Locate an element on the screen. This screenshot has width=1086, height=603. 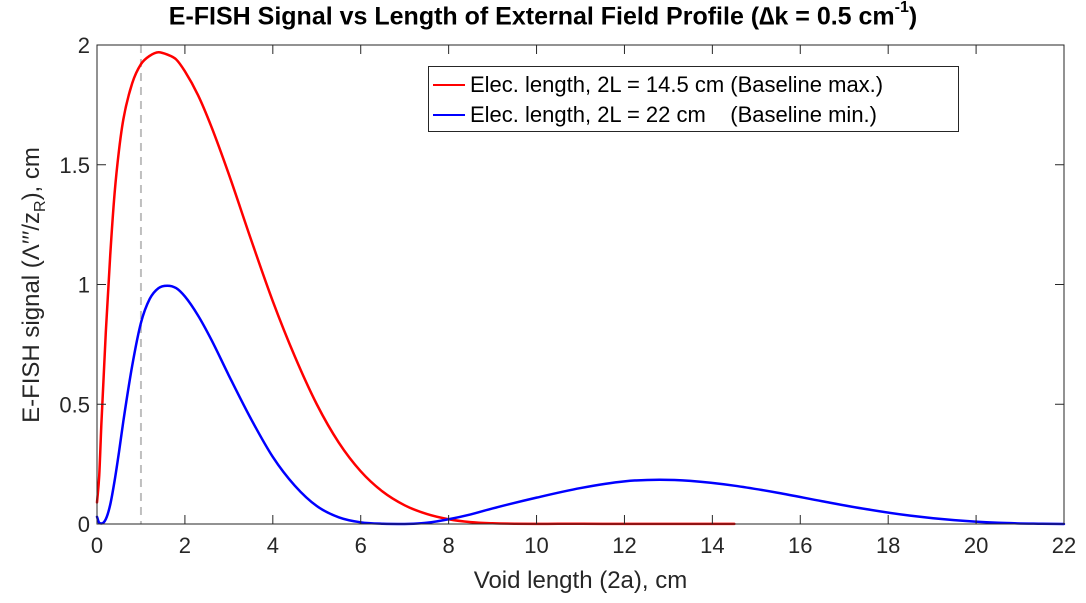
x-axis-label: Void length (2a), cm is located at coordinates (580, 580).